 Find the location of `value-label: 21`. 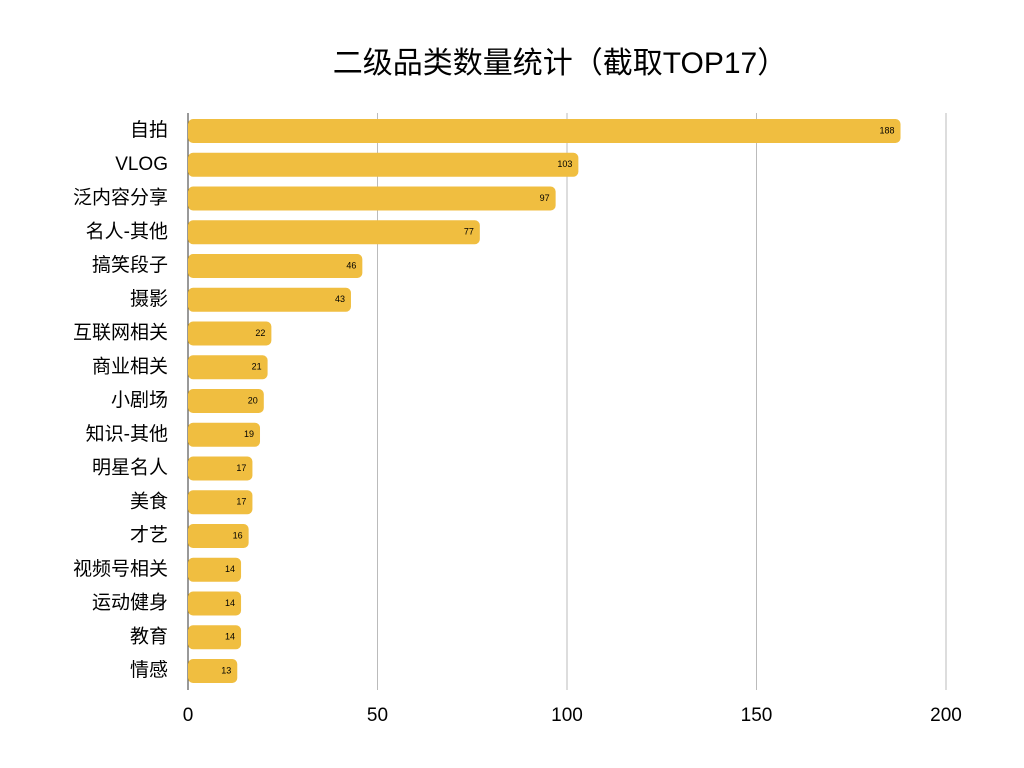

value-label: 21 is located at coordinates (257, 367).